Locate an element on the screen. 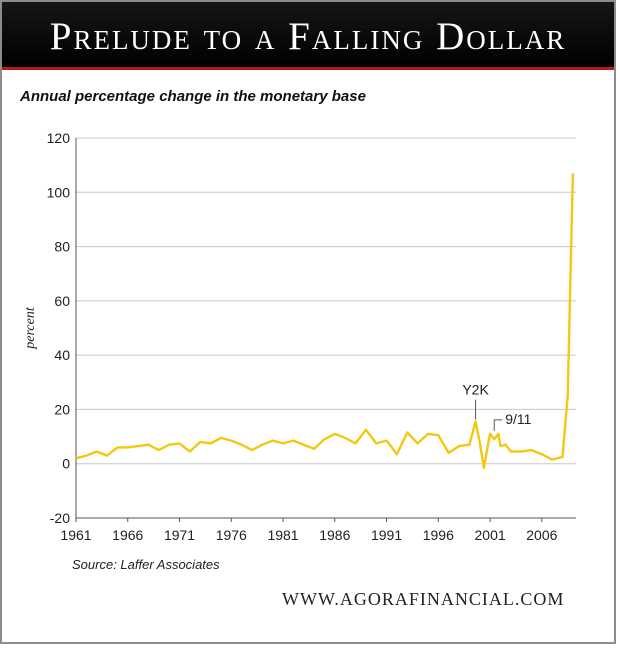 The image size is (620, 648). x-tick-label: 1996 is located at coordinates (438, 535).